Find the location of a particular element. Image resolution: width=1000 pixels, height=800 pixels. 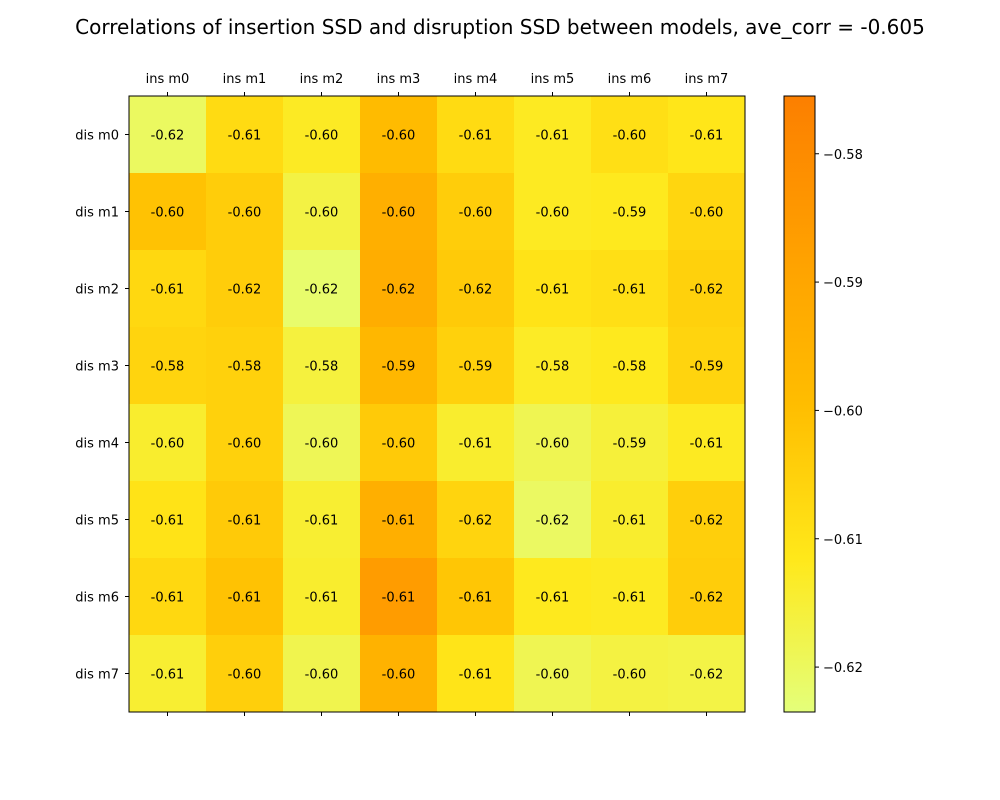

x-tick-label: ins m6 is located at coordinates (630, 79).